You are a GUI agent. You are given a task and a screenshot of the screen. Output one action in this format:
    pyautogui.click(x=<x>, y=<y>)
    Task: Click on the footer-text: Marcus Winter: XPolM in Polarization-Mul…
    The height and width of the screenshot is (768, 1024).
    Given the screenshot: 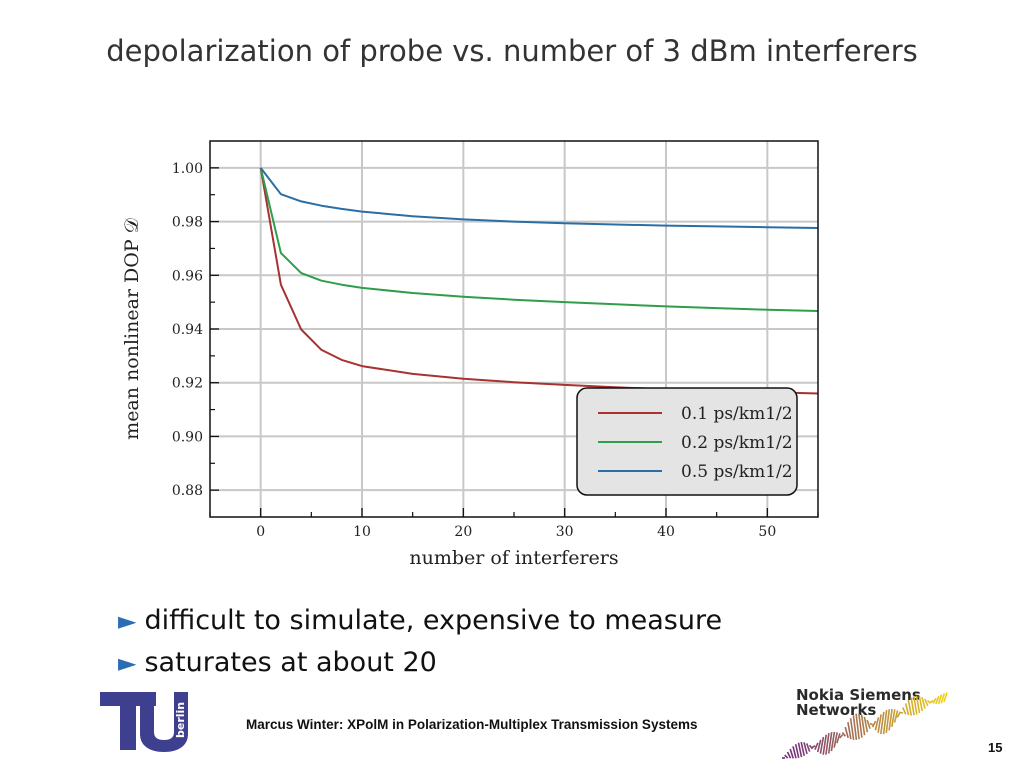 What is the action you would take?
    pyautogui.click(x=472, y=724)
    